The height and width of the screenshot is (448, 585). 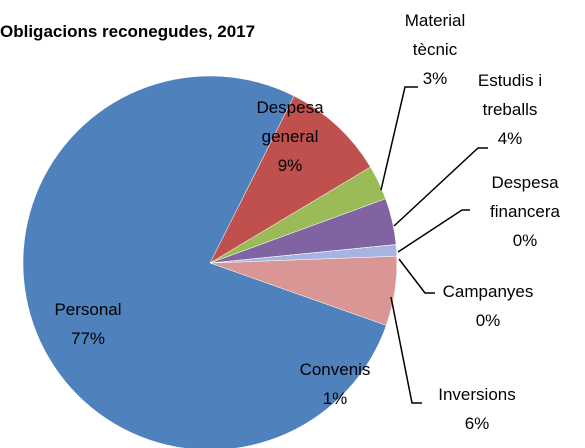 I want to click on value-label: 6%, so click(x=477, y=423).